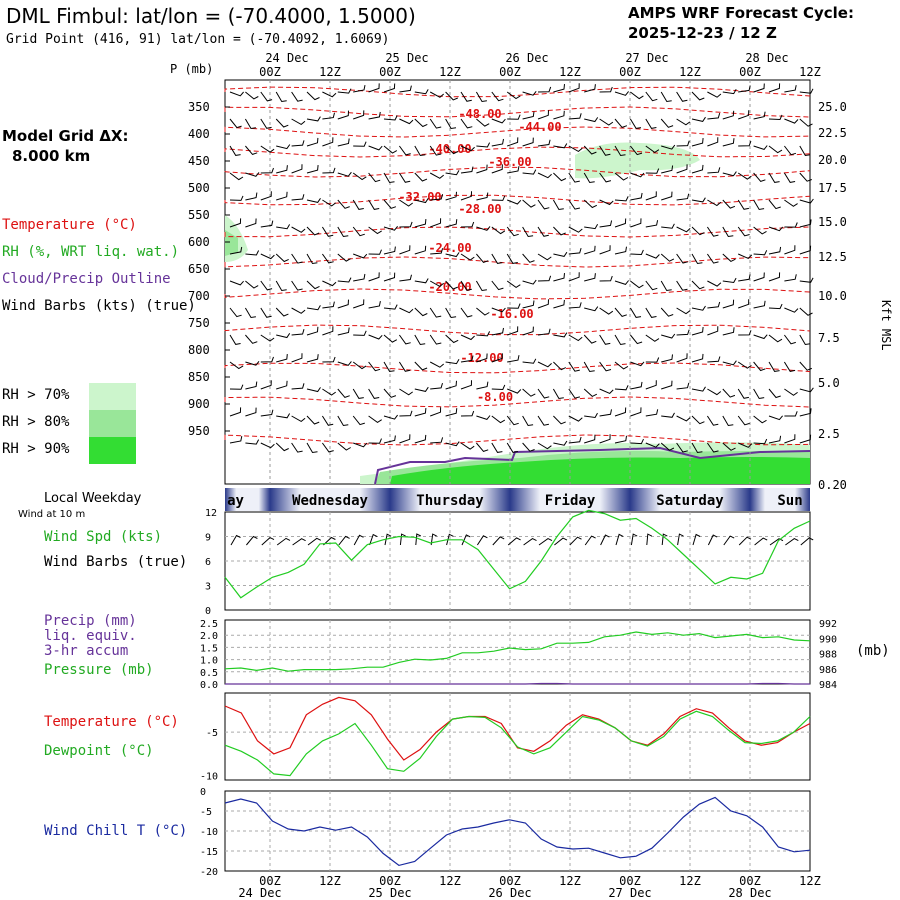  Describe the element at coordinates (209, 673) in the screenshot. I see `precip-tick-label: 0.5` at that location.